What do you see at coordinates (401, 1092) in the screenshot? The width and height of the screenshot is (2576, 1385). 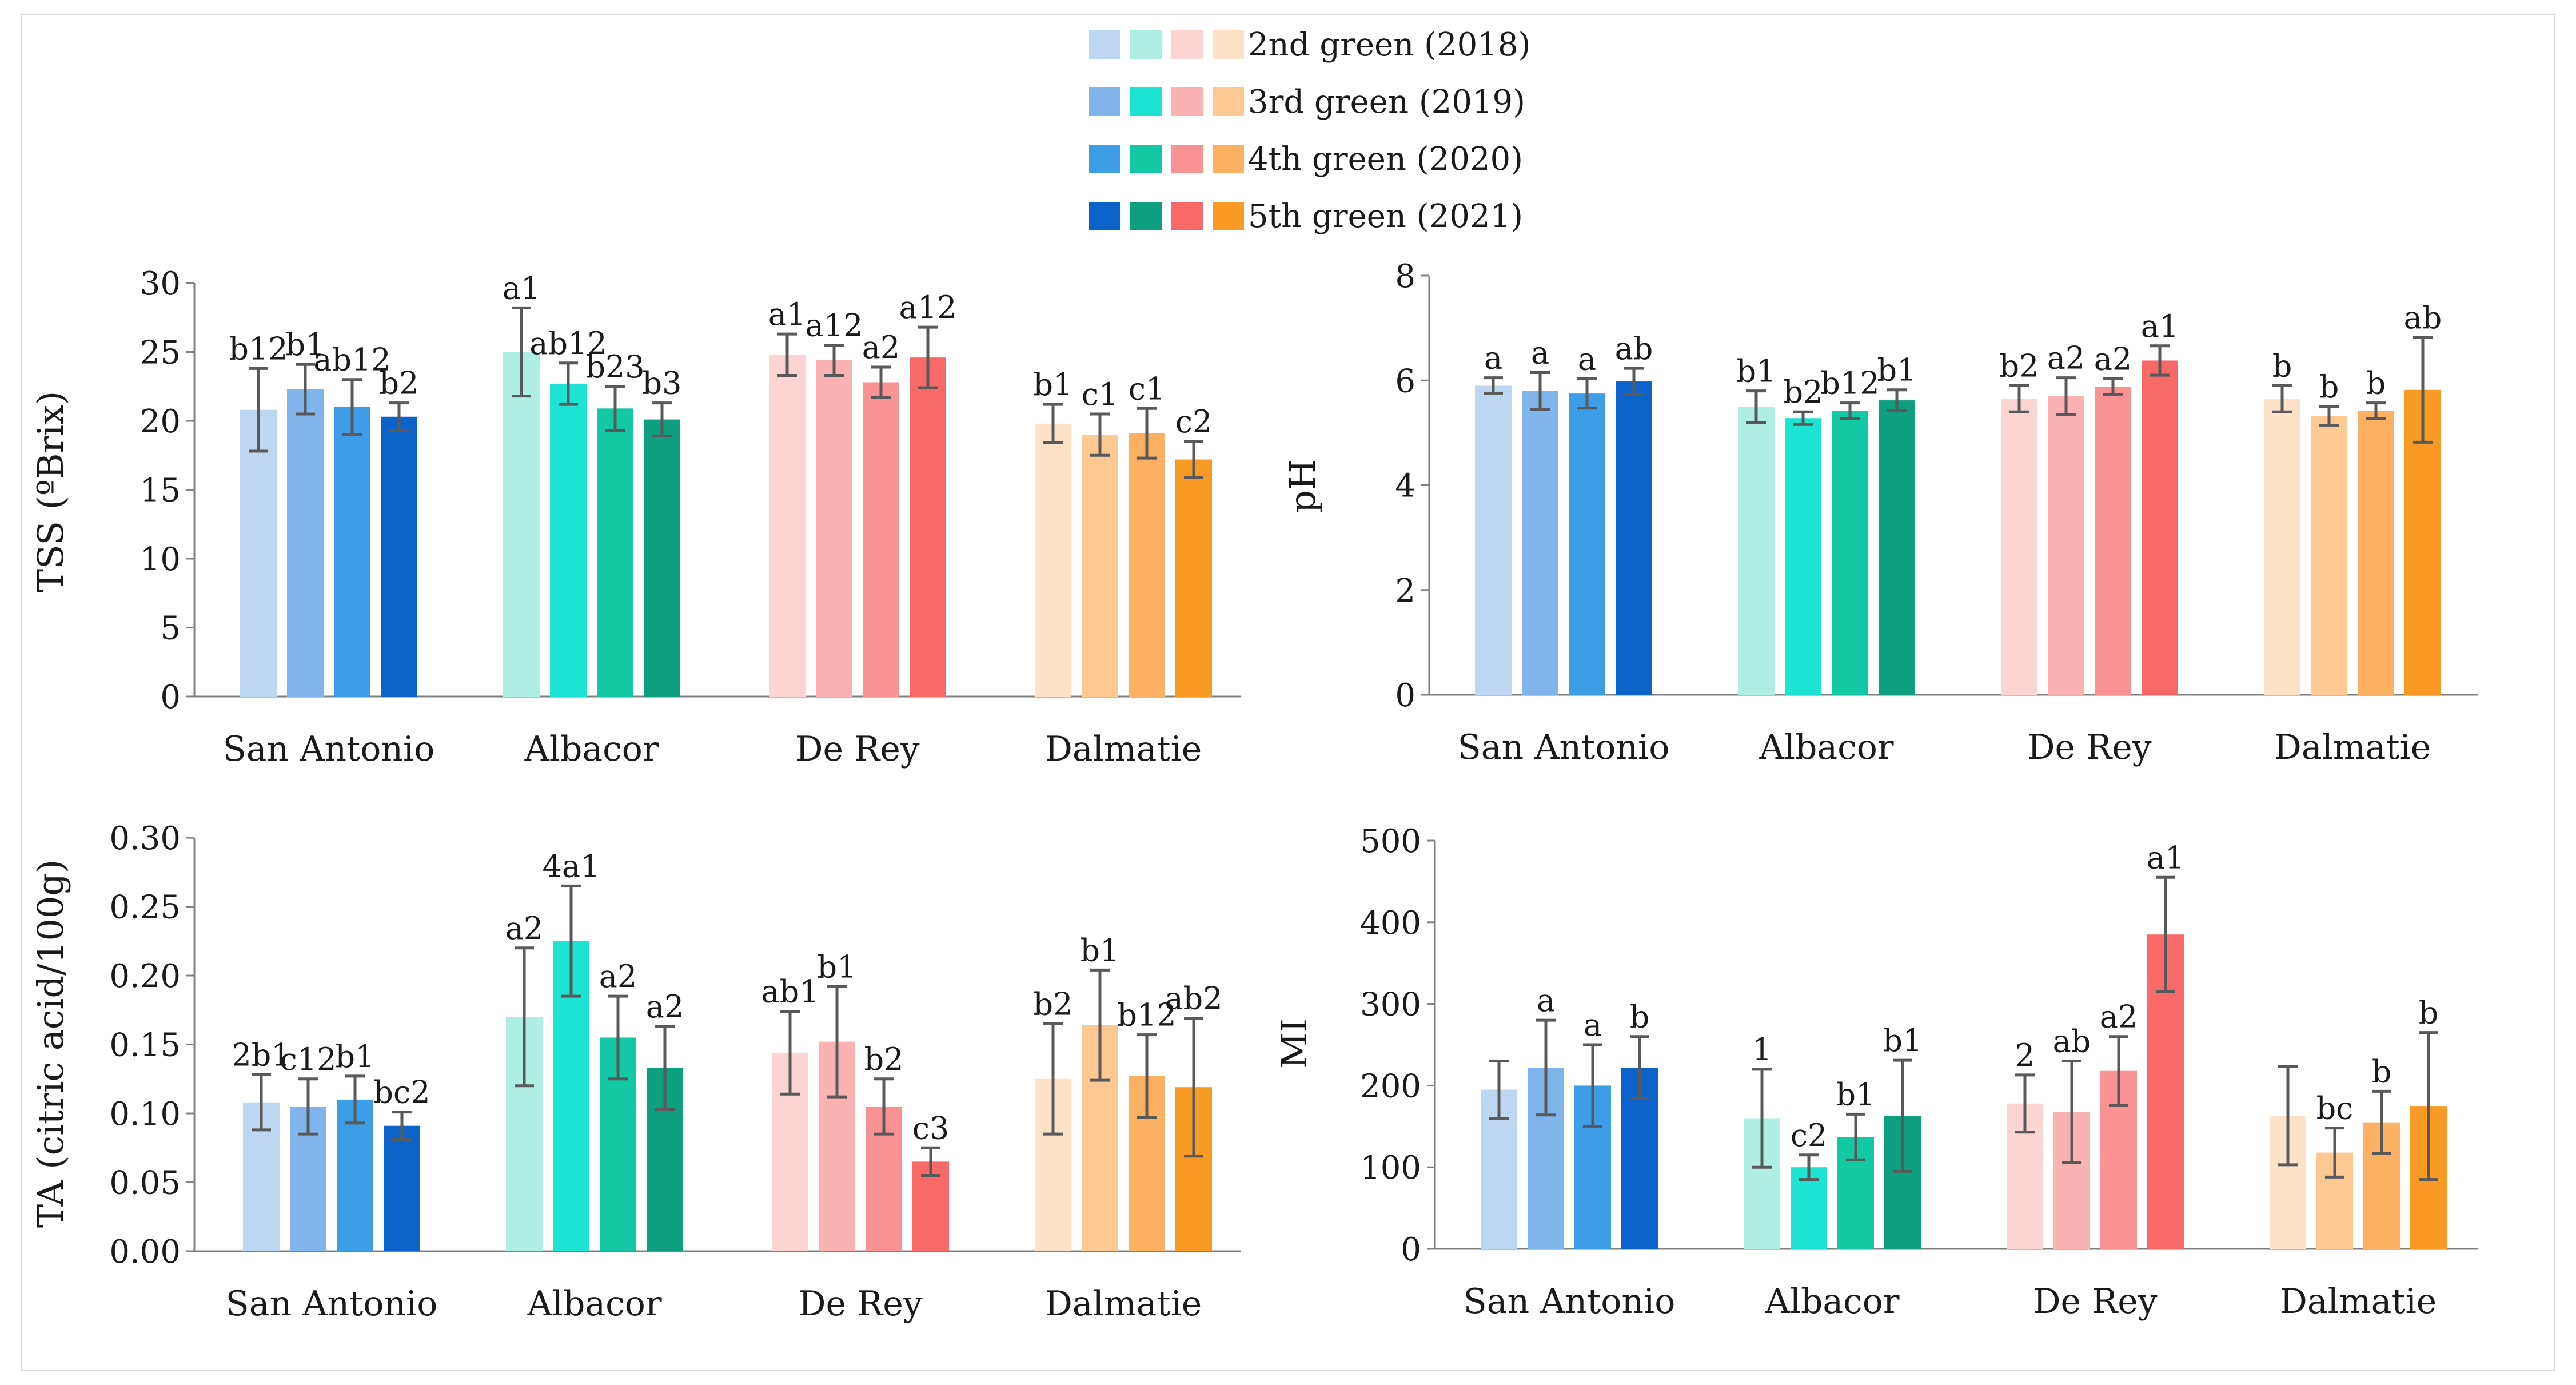 I see `significance-label: bc2` at bounding box center [401, 1092].